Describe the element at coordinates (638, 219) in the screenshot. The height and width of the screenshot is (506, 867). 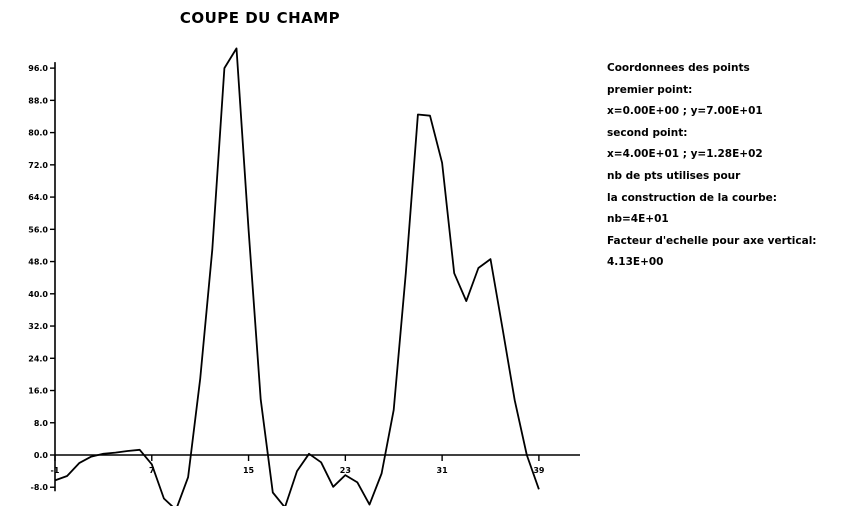
I see `info-line: nb=4E+01` at that location.